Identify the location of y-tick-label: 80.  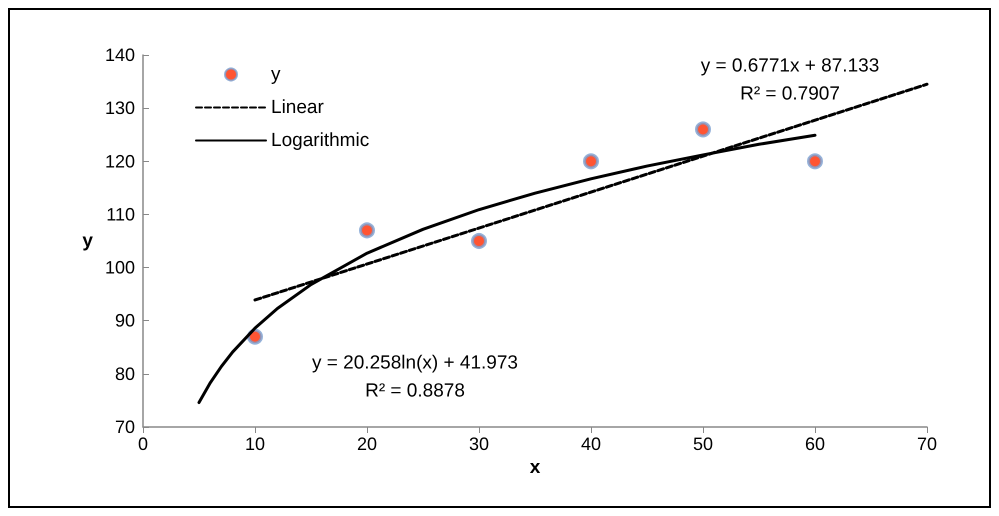
(124, 374).